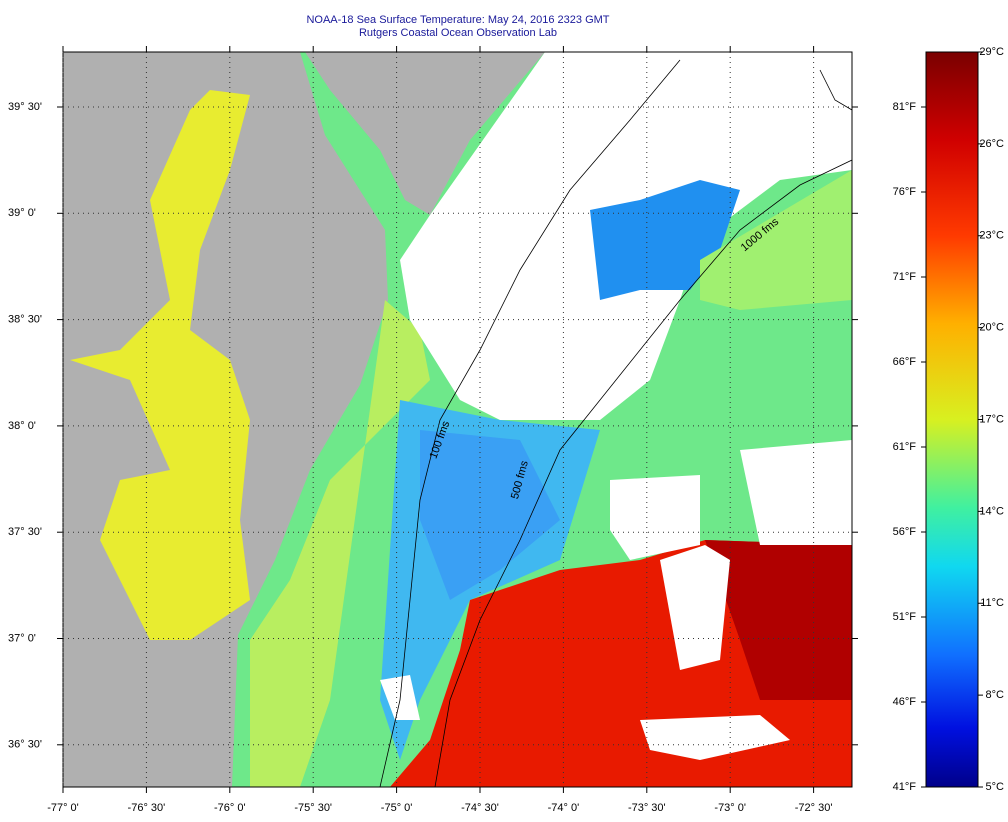 Image resolution: width=1008 pixels, height=822 pixels. Describe the element at coordinates (730, 808) in the screenshot. I see `lon-label: -73° 0'` at that location.